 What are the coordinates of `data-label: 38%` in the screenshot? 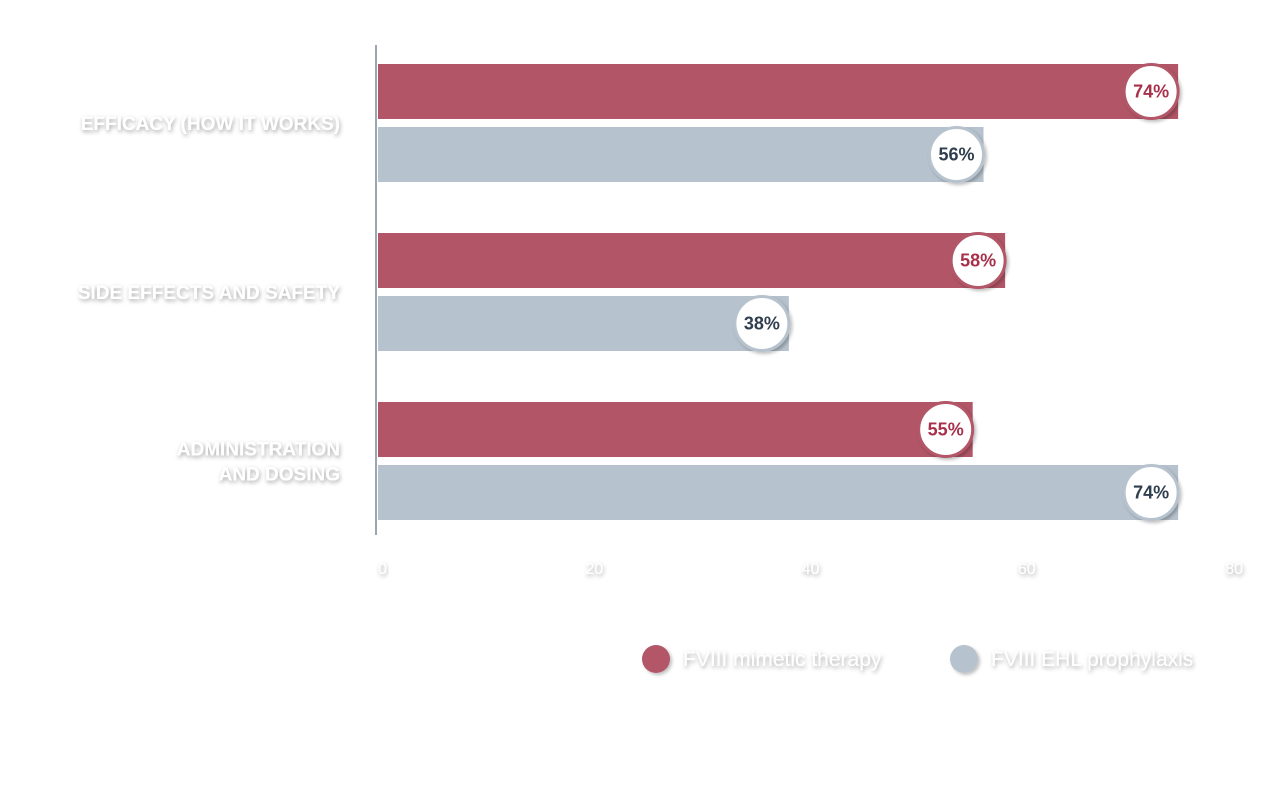 It's located at (762, 324).